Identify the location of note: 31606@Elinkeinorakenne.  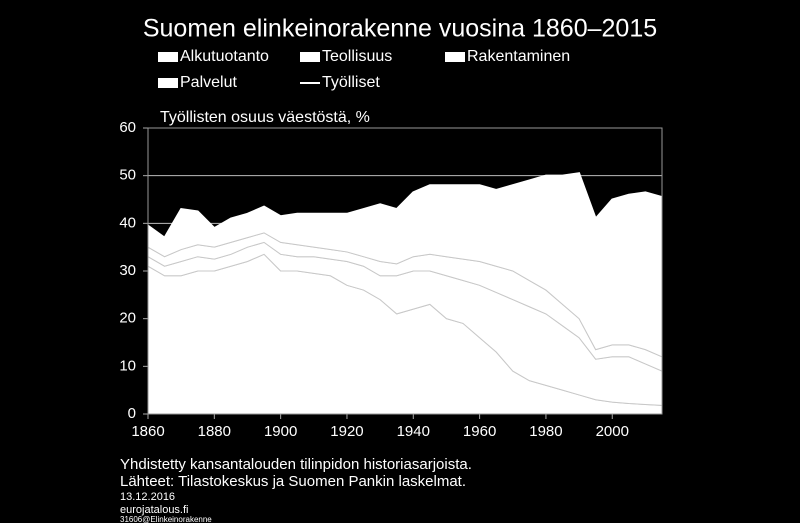
(166, 519).